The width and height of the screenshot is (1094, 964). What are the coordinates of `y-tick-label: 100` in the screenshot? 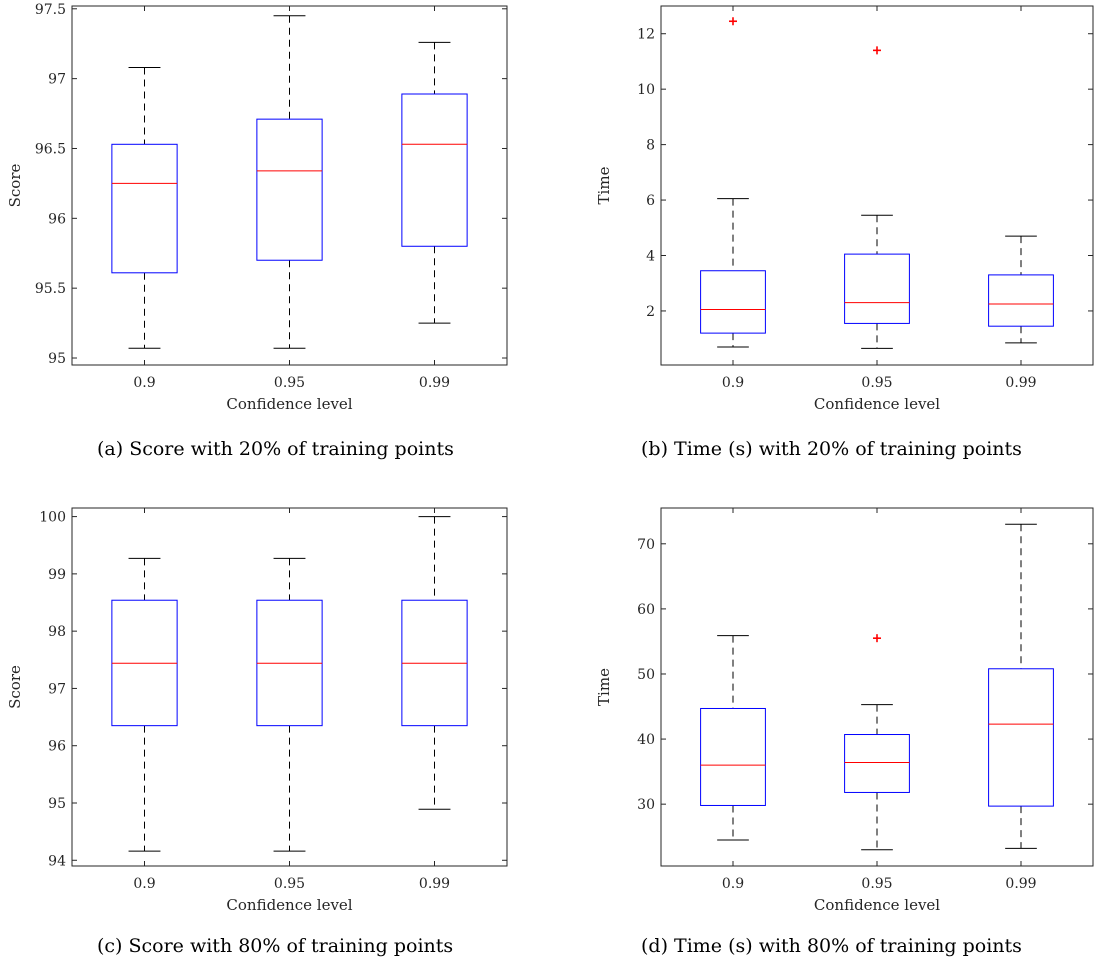 It's located at (52, 518).